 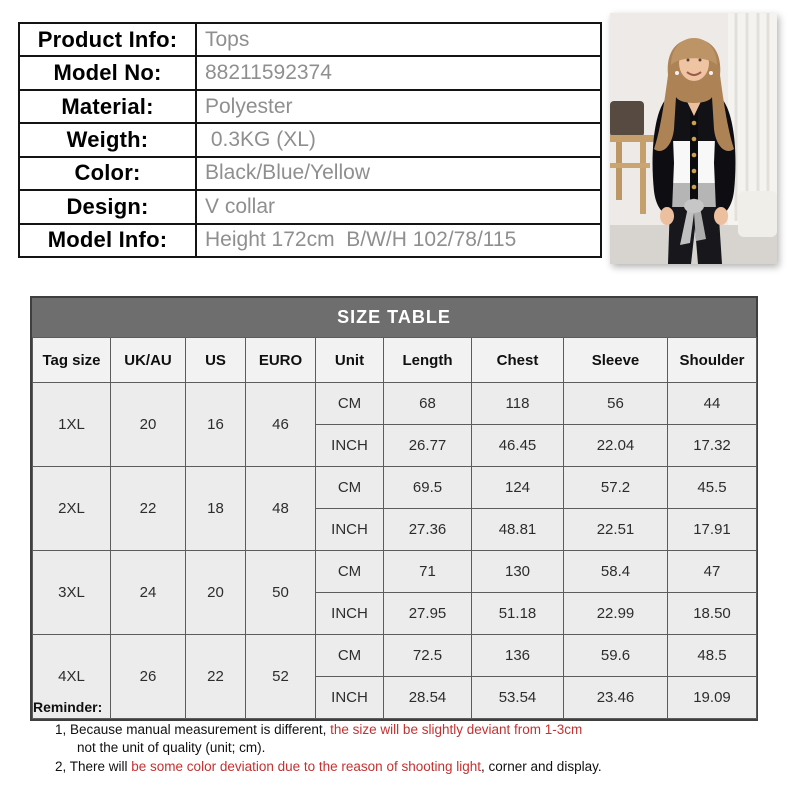 I want to click on info-label: Material:, so click(x=107, y=106).